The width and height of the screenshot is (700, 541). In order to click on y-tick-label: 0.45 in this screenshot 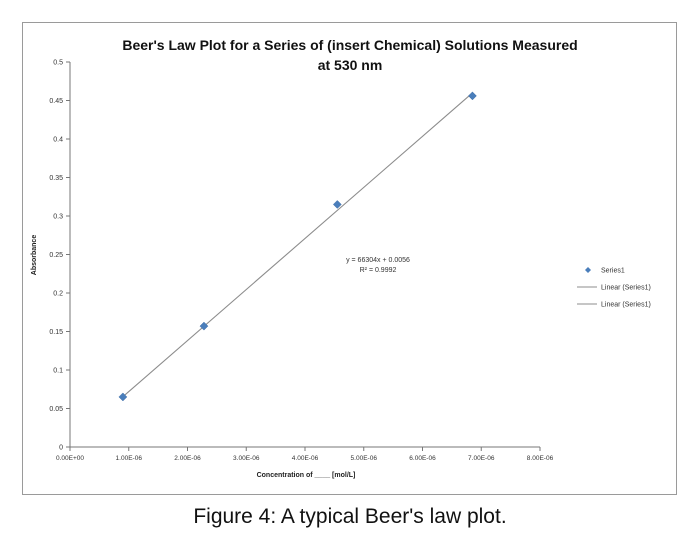, I will do `click(56, 101)`.